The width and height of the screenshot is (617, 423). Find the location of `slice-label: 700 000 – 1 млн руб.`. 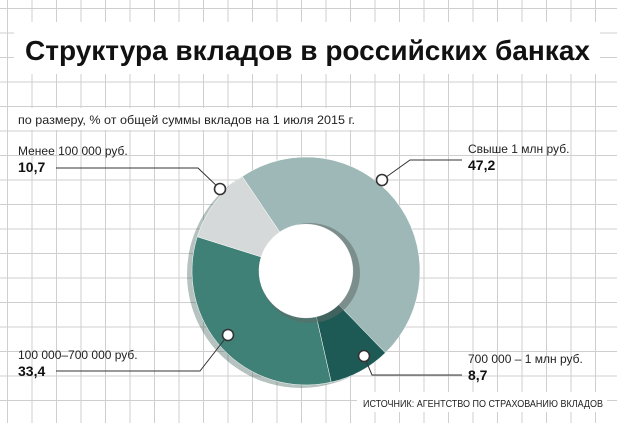

slice-label: 700 000 – 1 млн руб. is located at coordinates (525, 359).